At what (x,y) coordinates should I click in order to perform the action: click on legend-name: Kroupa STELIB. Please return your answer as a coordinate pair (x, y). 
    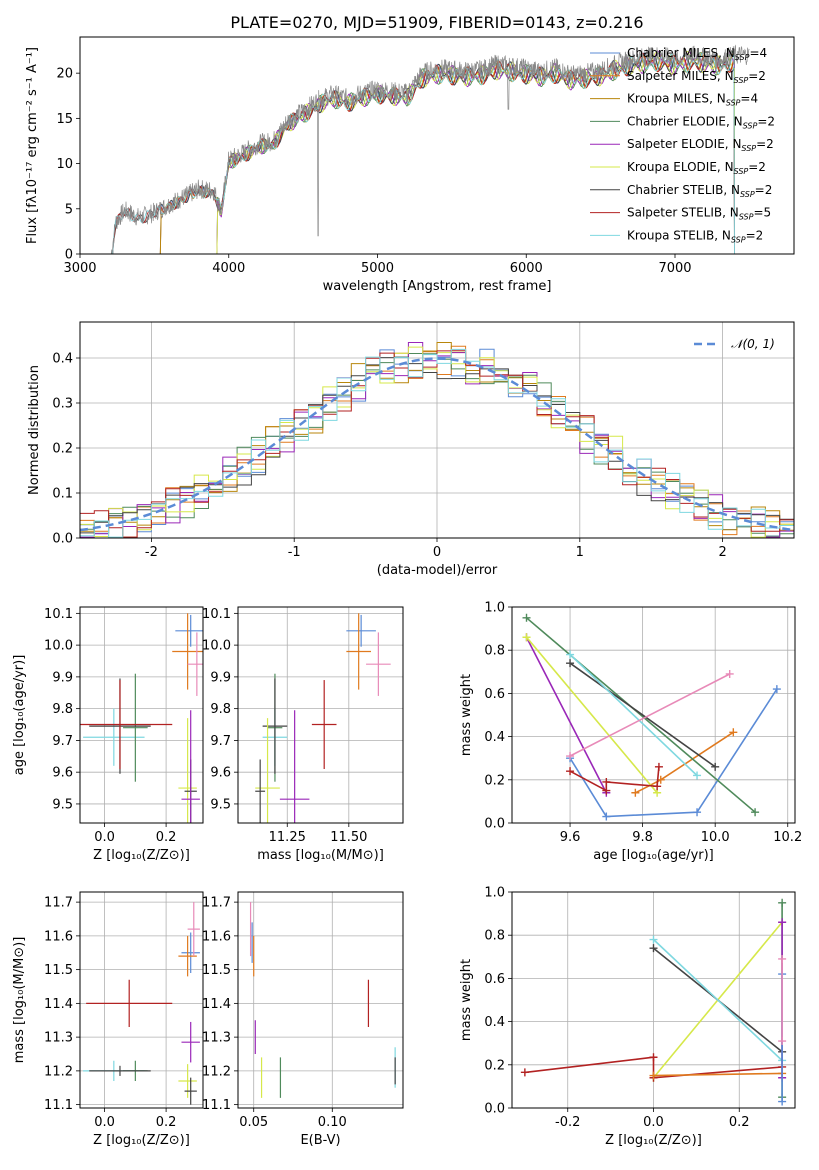
    Looking at the image, I should click on (670, 235).